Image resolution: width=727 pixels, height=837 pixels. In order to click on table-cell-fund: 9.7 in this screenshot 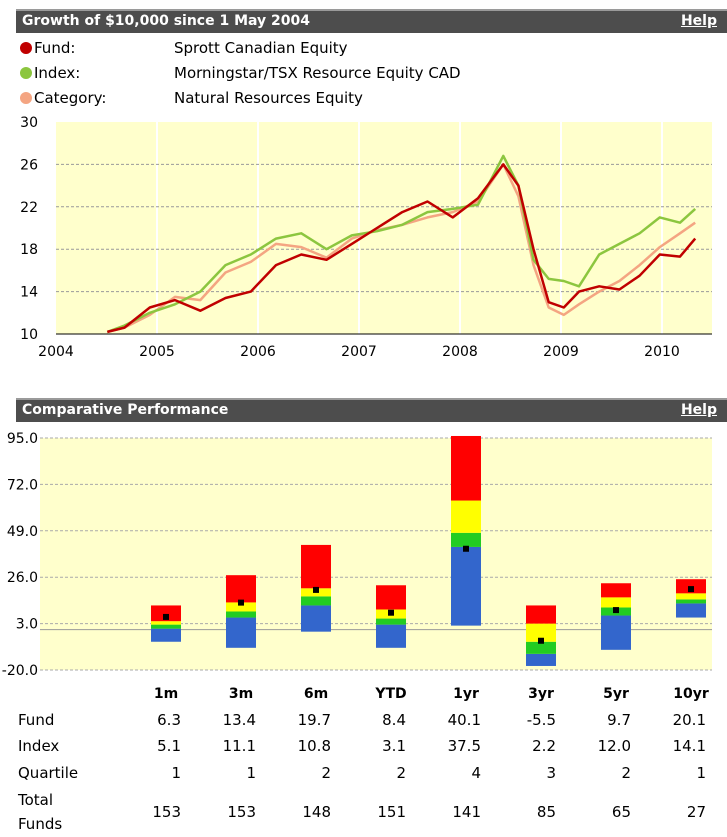, I will do `click(619, 720)`.